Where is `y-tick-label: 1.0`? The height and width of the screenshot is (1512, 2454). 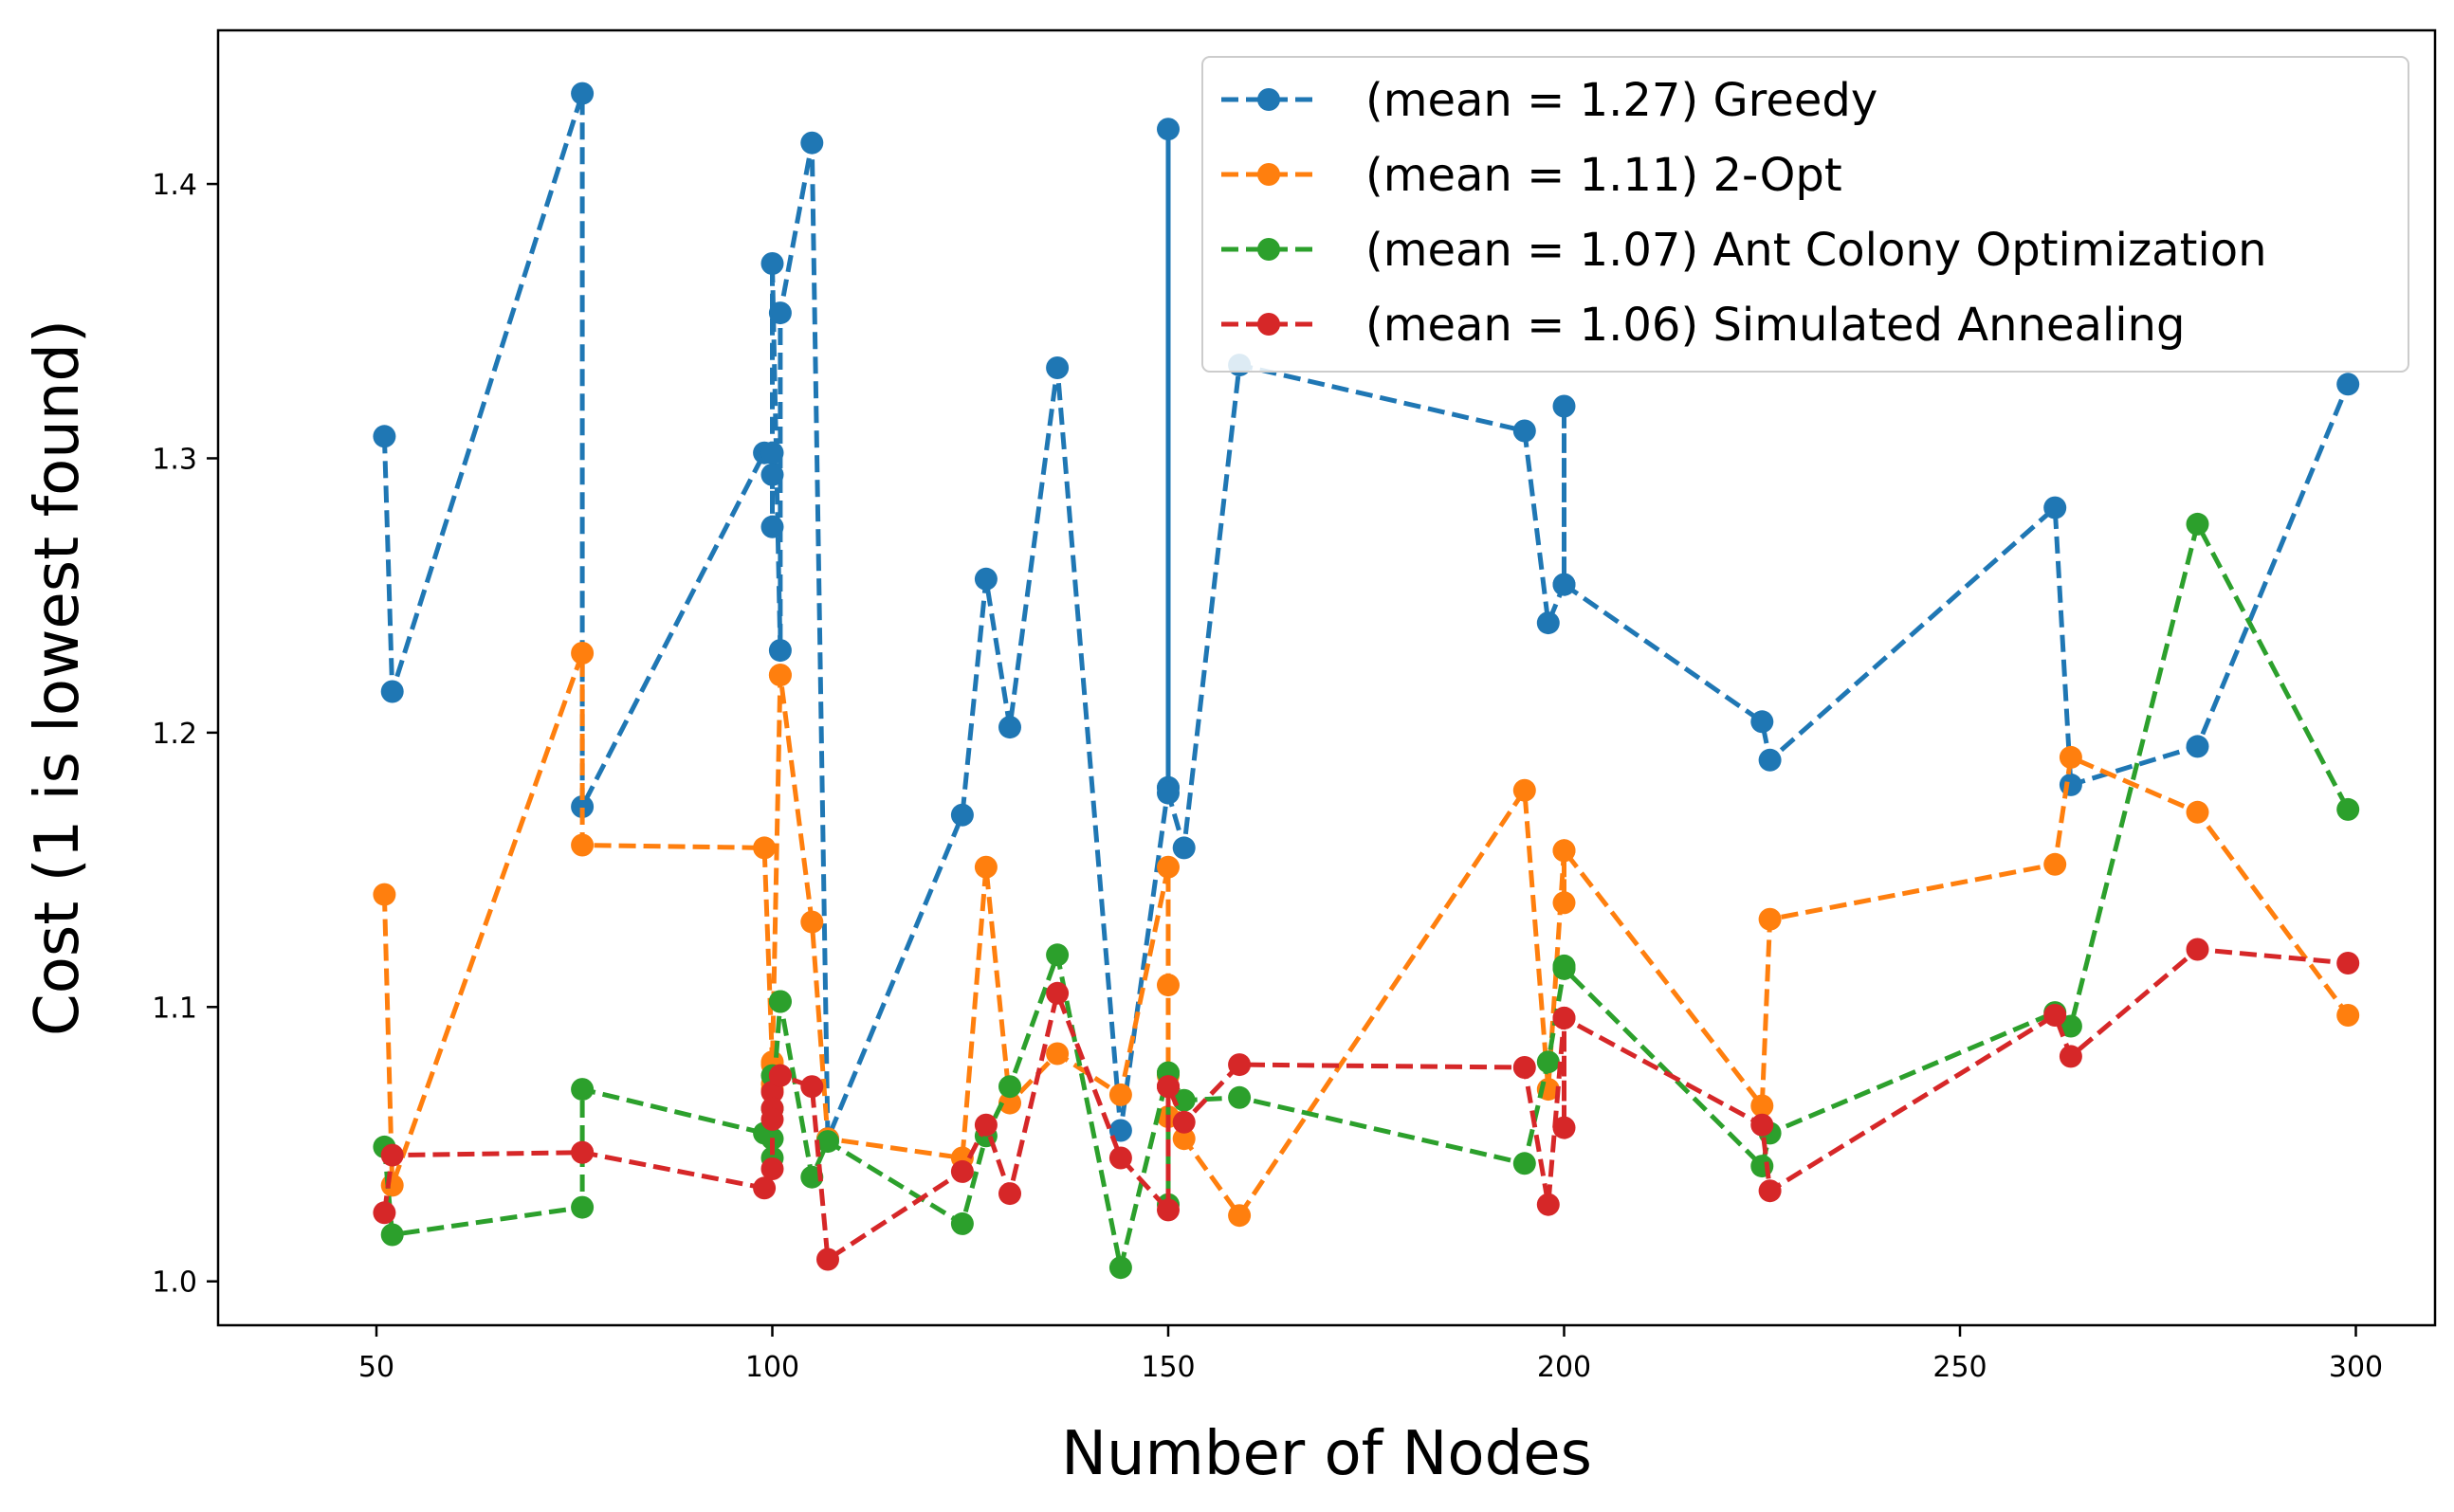
y-tick-label: 1.0 is located at coordinates (174, 1283).